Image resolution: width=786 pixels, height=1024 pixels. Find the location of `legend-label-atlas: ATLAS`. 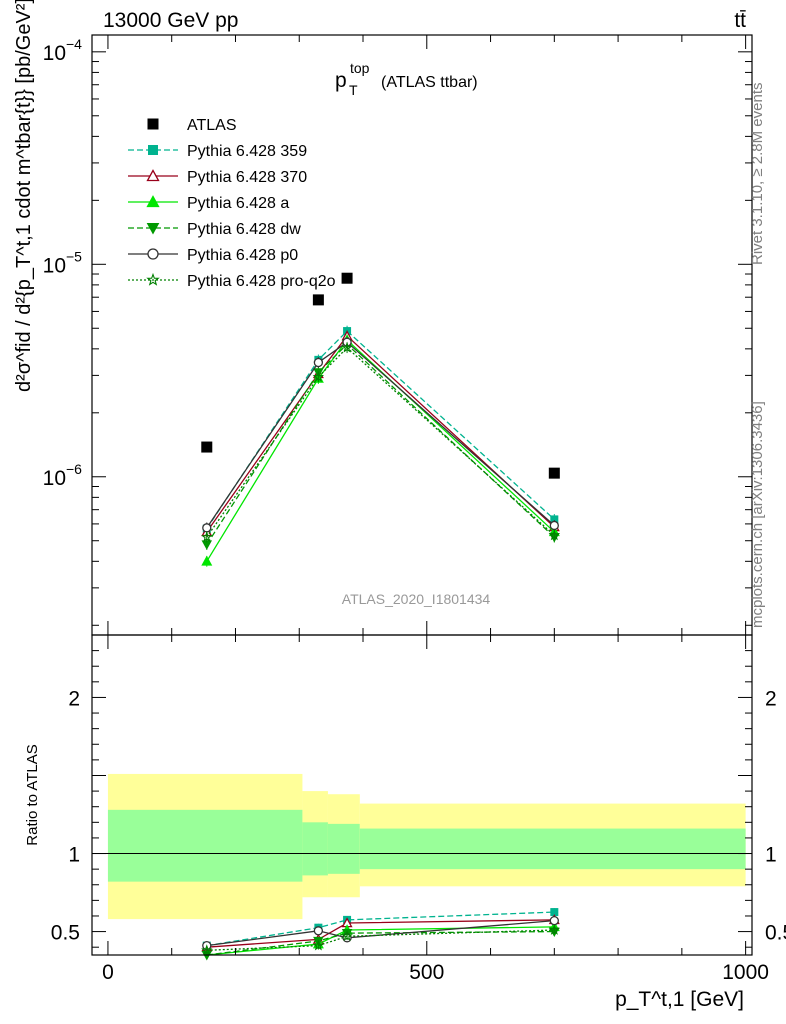

legend-label-atlas: ATLAS is located at coordinates (212, 125).